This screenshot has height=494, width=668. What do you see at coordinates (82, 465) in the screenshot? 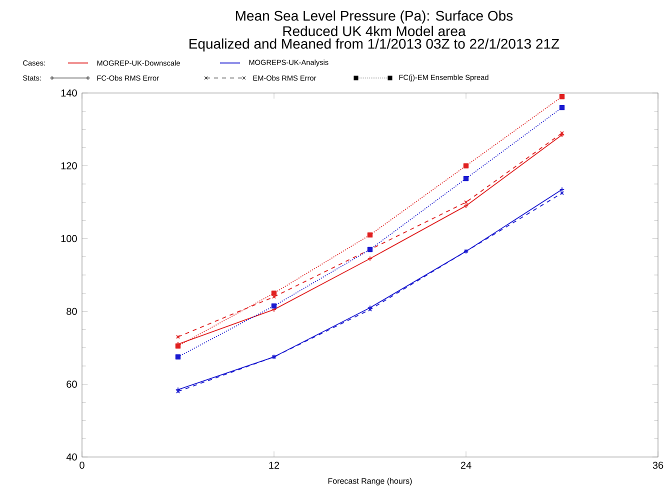
I see `x-tick-label: 0` at bounding box center [82, 465].